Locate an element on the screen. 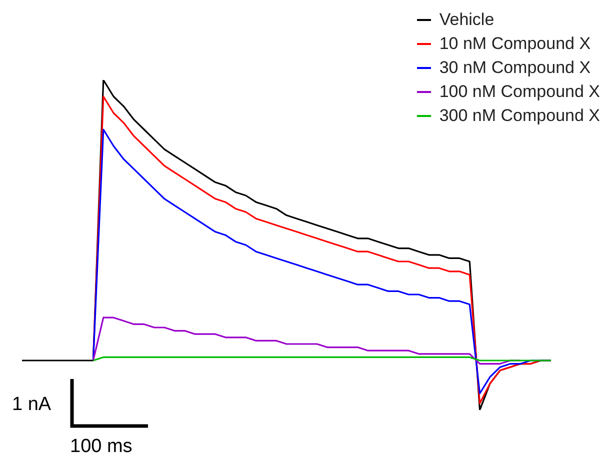  legend-label: 30 nM Compound X is located at coordinates (515, 68).